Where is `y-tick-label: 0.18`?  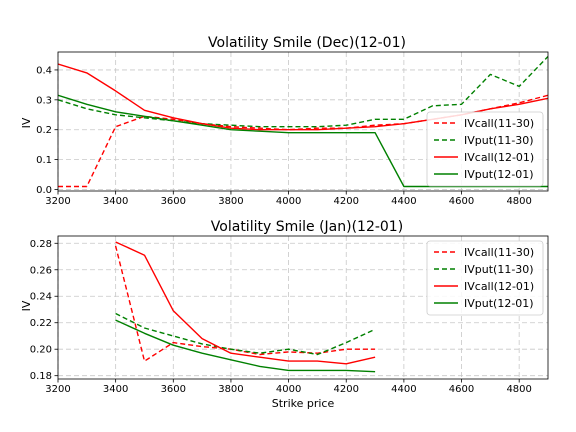 y-tick-label: 0.18 is located at coordinates (41, 376).